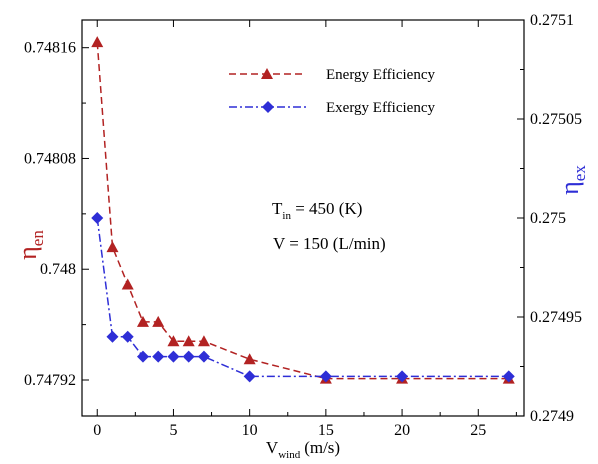 The image size is (598, 464). Describe the element at coordinates (250, 430) in the screenshot. I see `x-tick-label: 10` at that location.